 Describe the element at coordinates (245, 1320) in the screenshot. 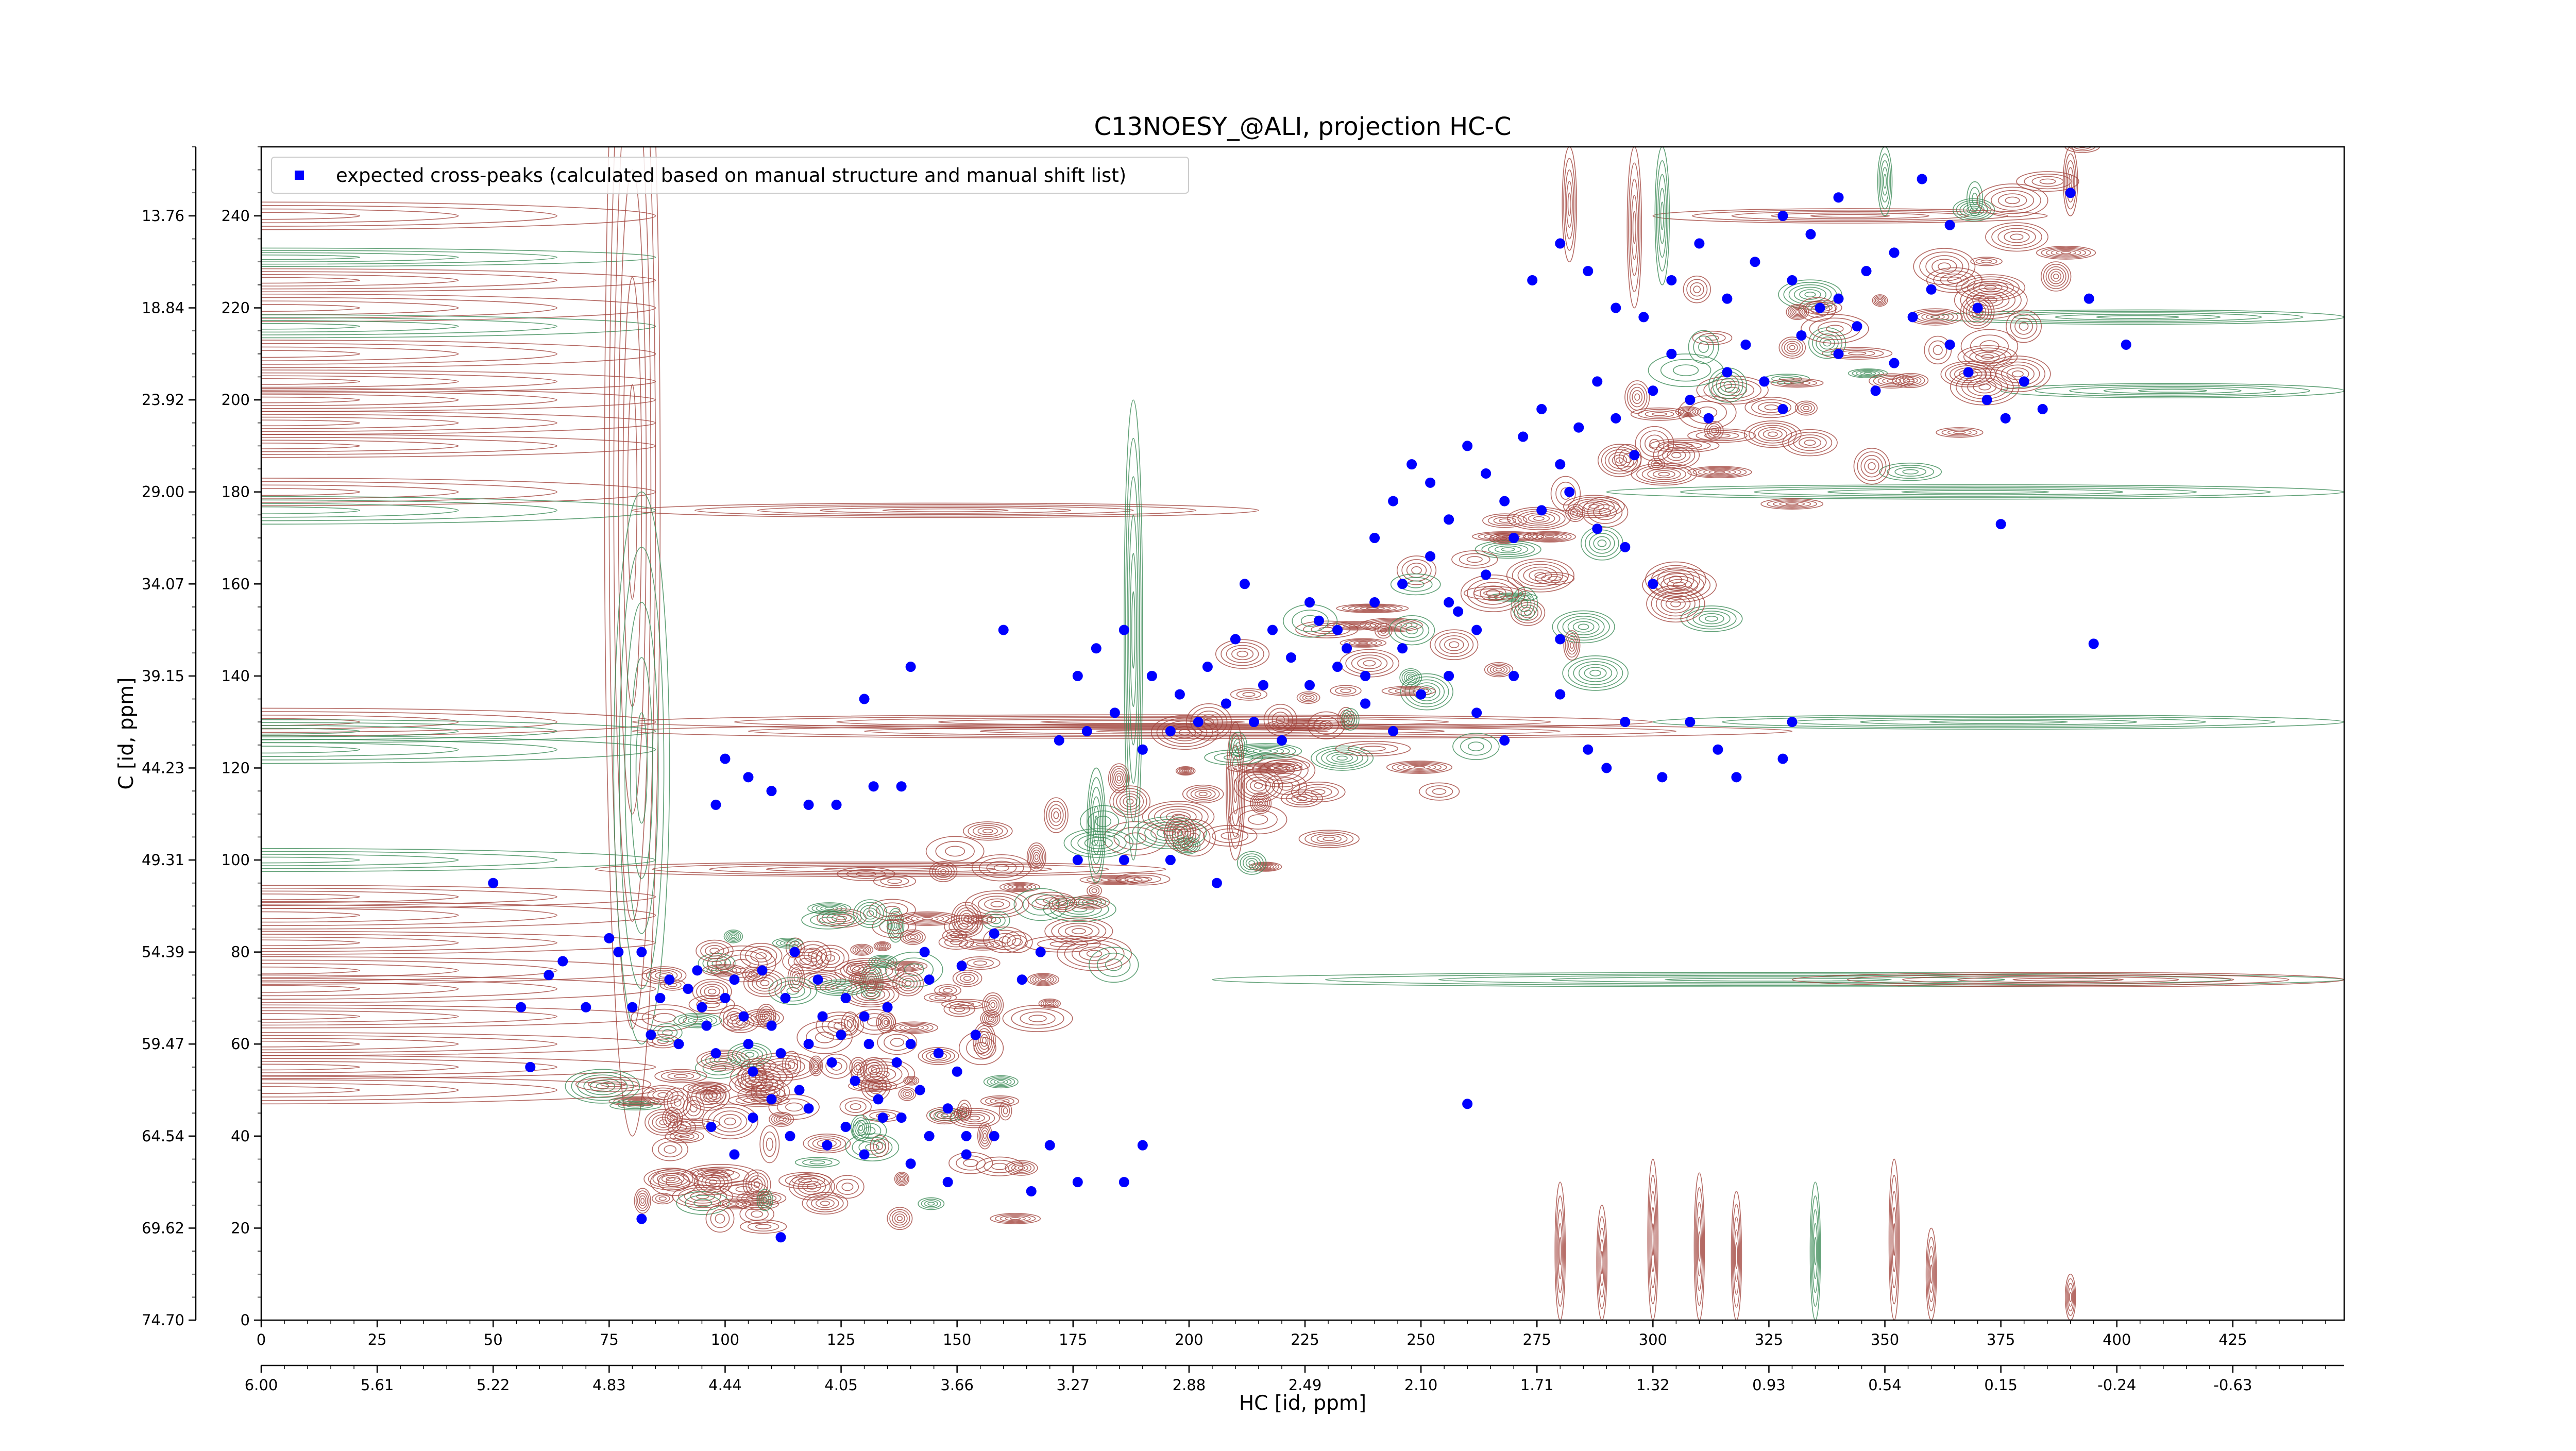

I see `y-tick-label: 0` at that location.